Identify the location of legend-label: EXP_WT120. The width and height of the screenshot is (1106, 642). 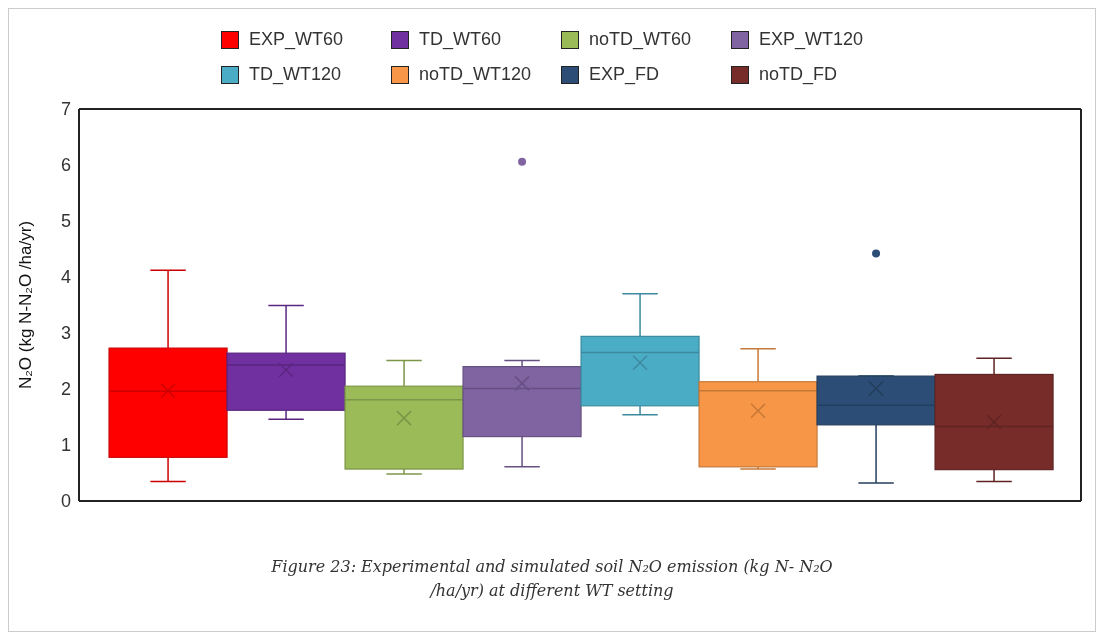
(811, 39).